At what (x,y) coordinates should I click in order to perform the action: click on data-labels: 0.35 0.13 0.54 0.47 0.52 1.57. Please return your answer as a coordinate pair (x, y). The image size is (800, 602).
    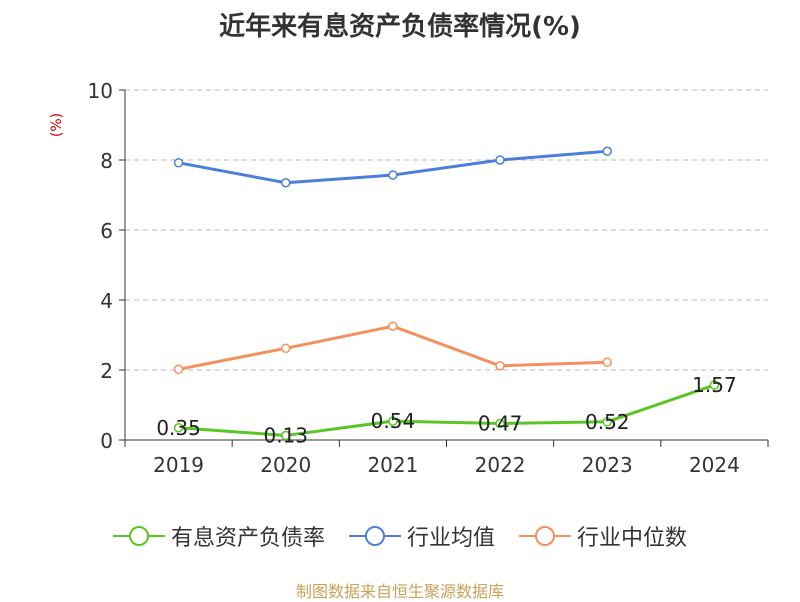
    Looking at the image, I should click on (446, 410).